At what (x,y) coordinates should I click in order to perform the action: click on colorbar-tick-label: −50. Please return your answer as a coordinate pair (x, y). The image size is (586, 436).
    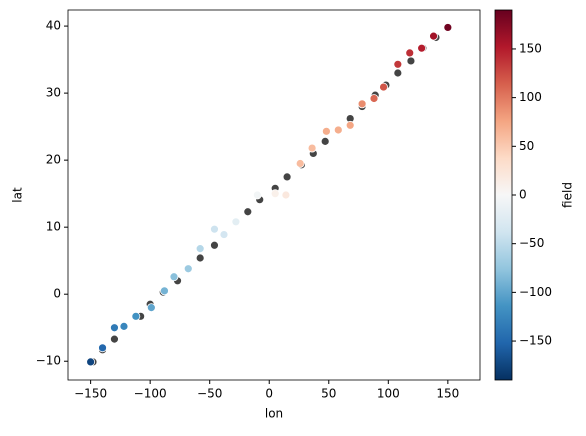
    Looking at the image, I should click on (531, 243).